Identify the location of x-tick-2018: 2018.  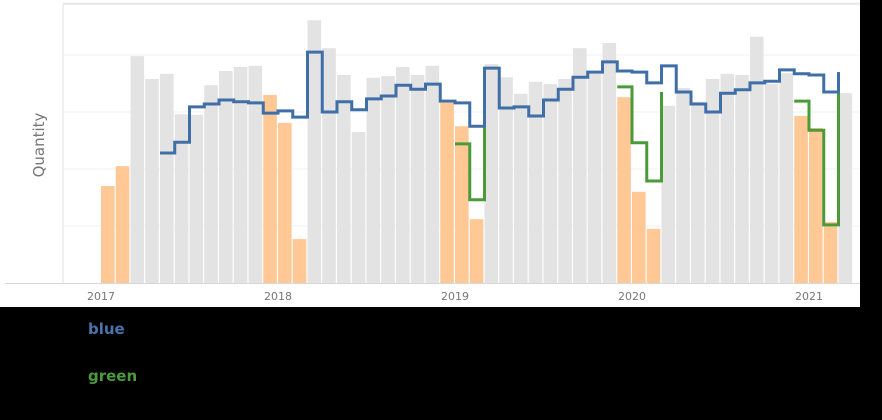
(278, 296).